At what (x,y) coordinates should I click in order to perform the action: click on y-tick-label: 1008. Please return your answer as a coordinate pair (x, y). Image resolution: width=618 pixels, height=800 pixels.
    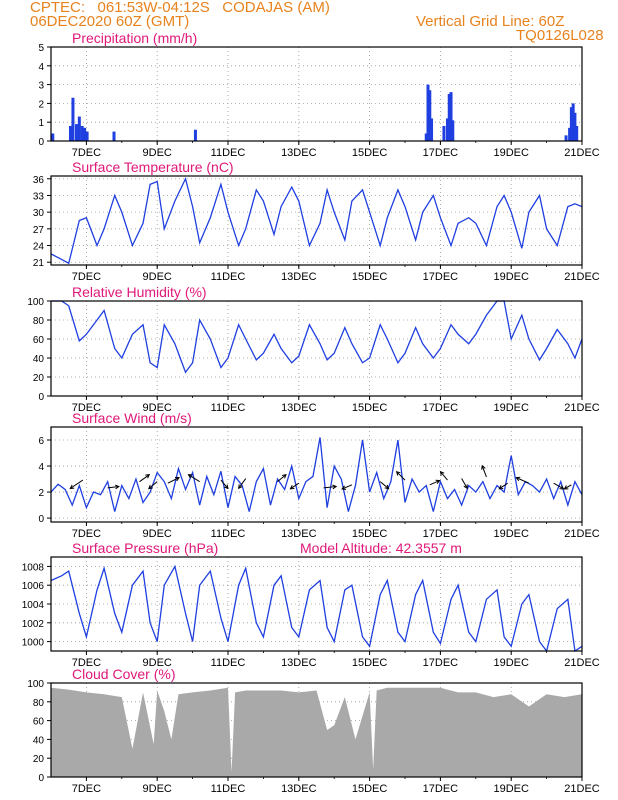
    Looking at the image, I should click on (33, 567).